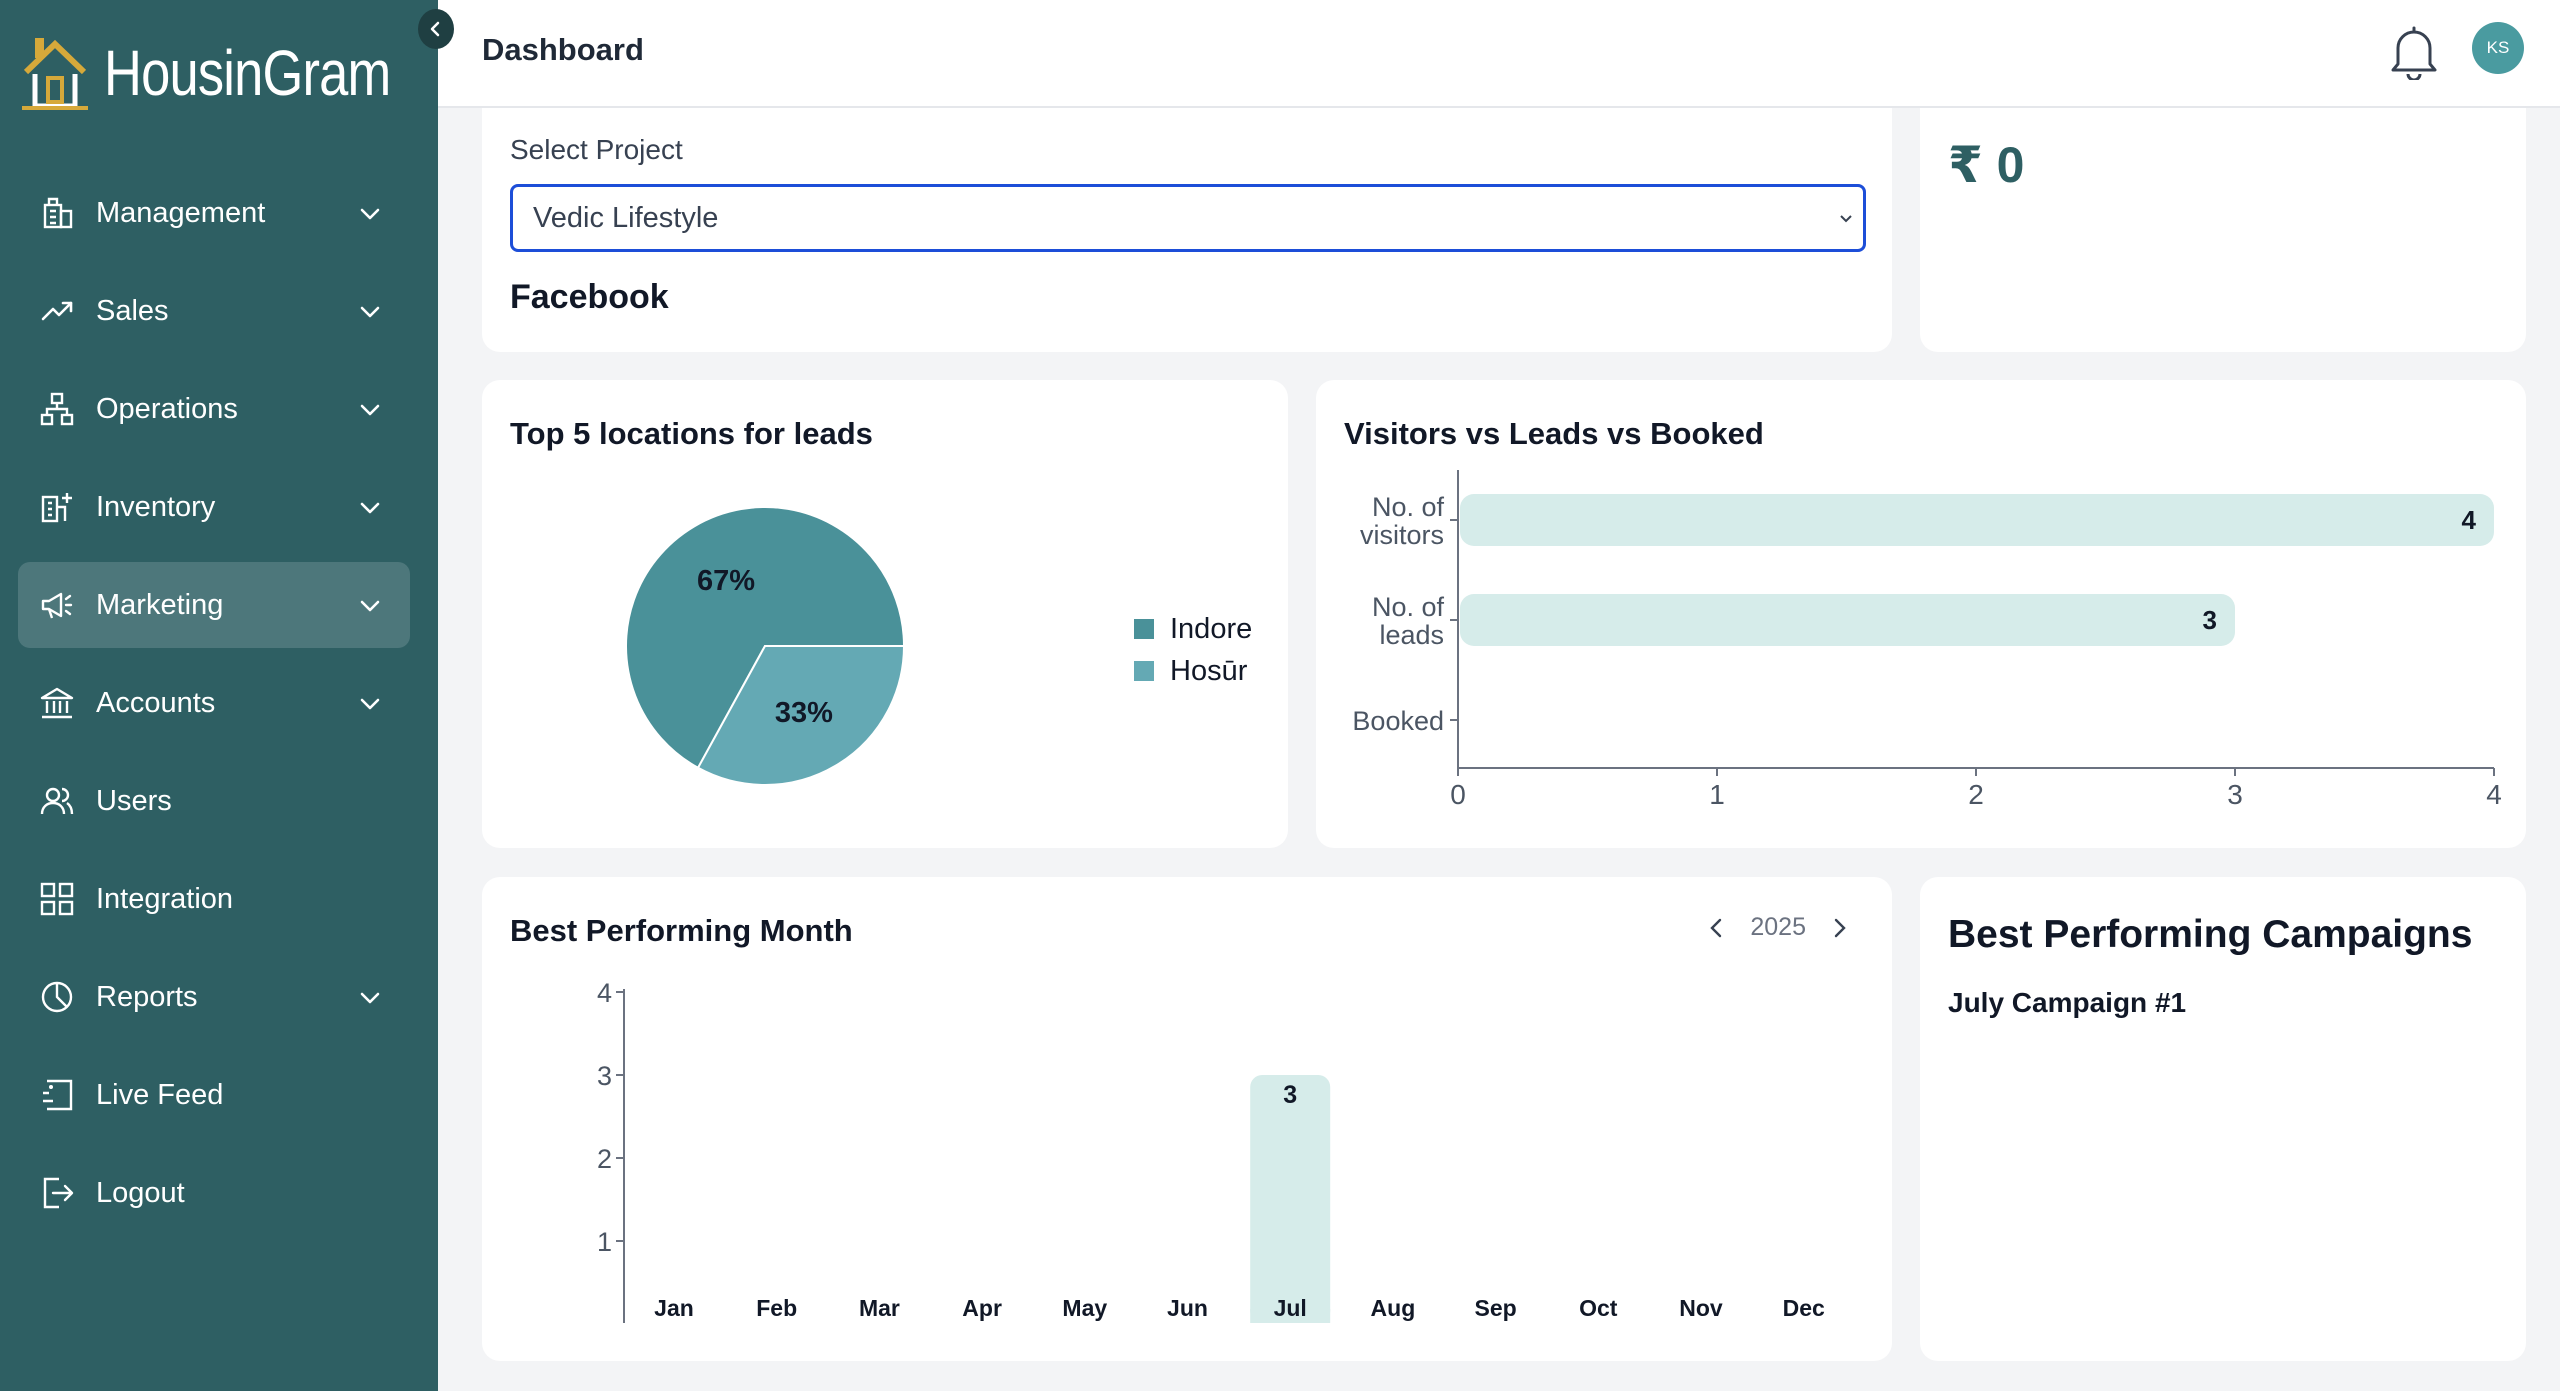  Describe the element at coordinates (1458, 794) in the screenshot. I see `x-tick-label: 0` at that location.